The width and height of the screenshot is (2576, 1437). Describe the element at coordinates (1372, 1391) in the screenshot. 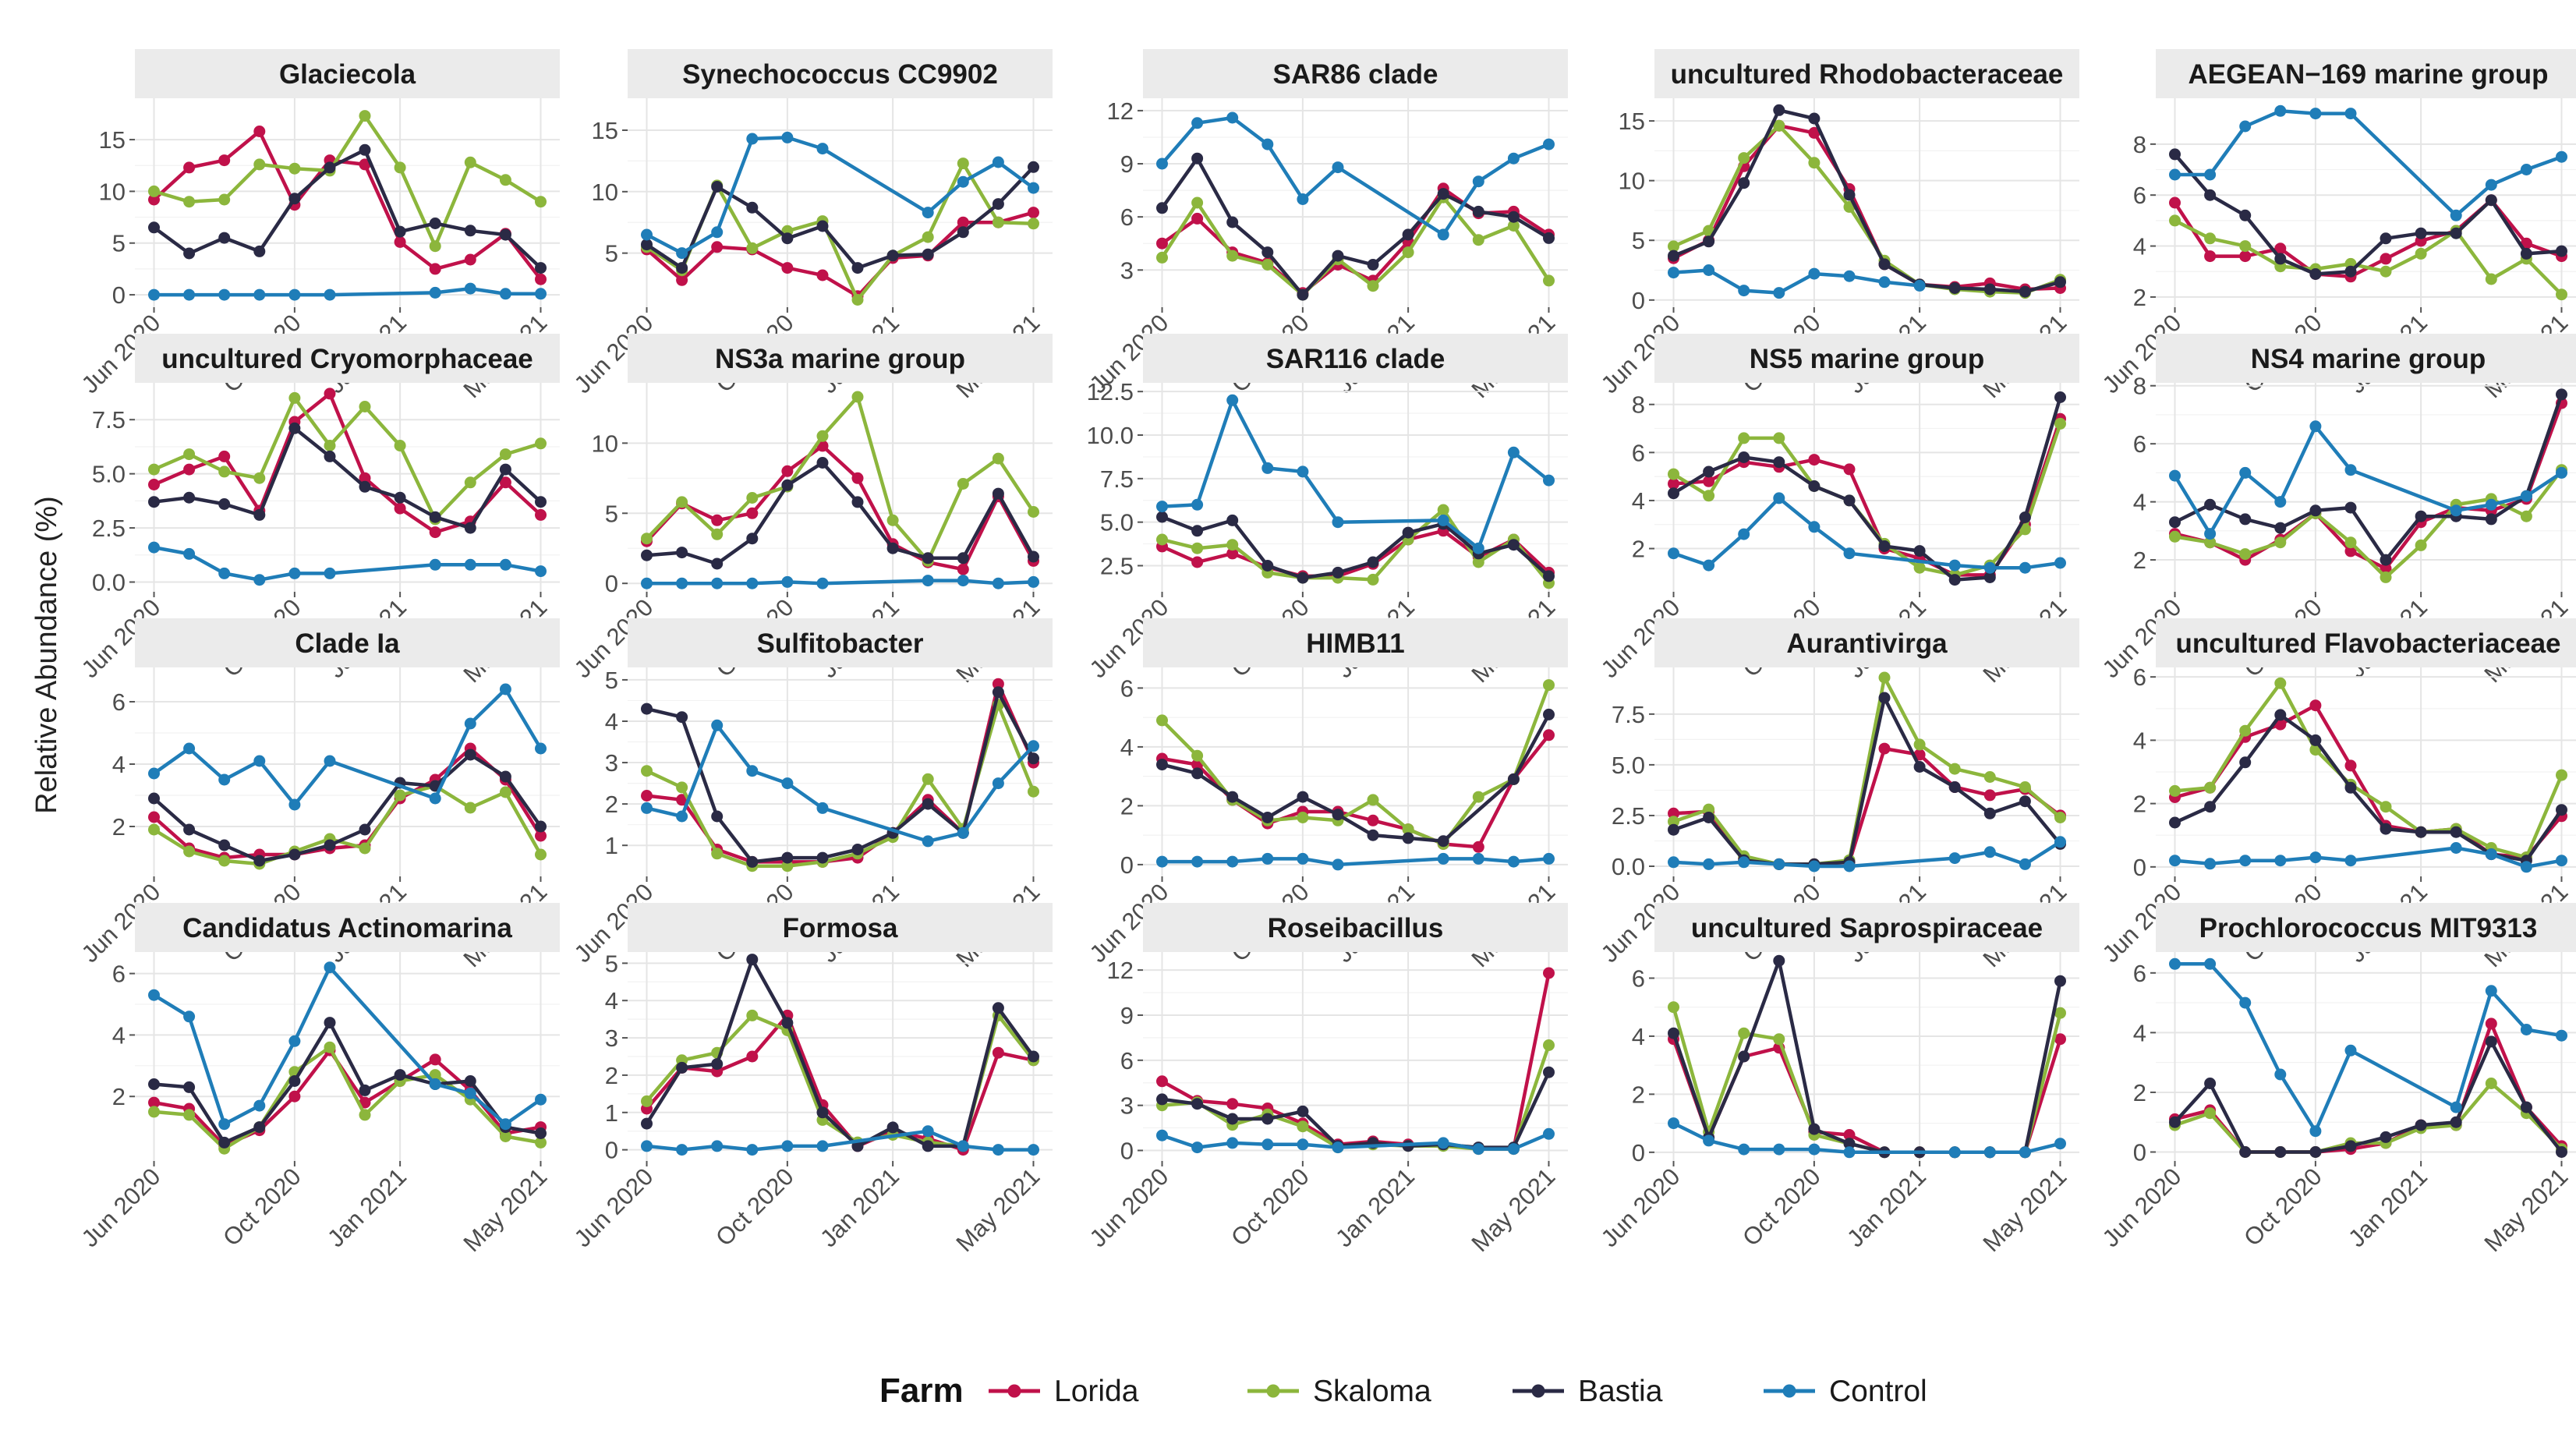

I see `legend-label: Skaloma` at that location.